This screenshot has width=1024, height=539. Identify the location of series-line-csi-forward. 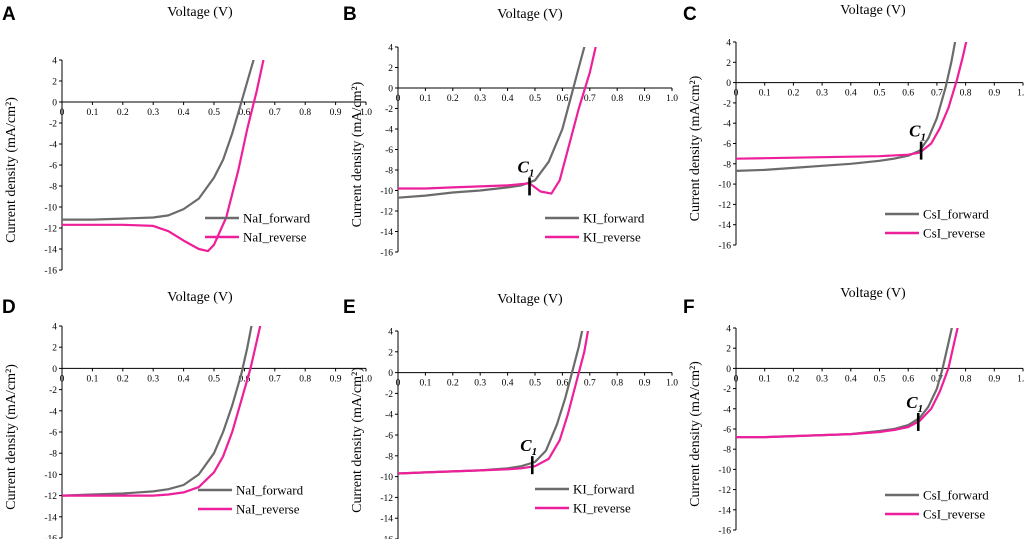
(846, 107).